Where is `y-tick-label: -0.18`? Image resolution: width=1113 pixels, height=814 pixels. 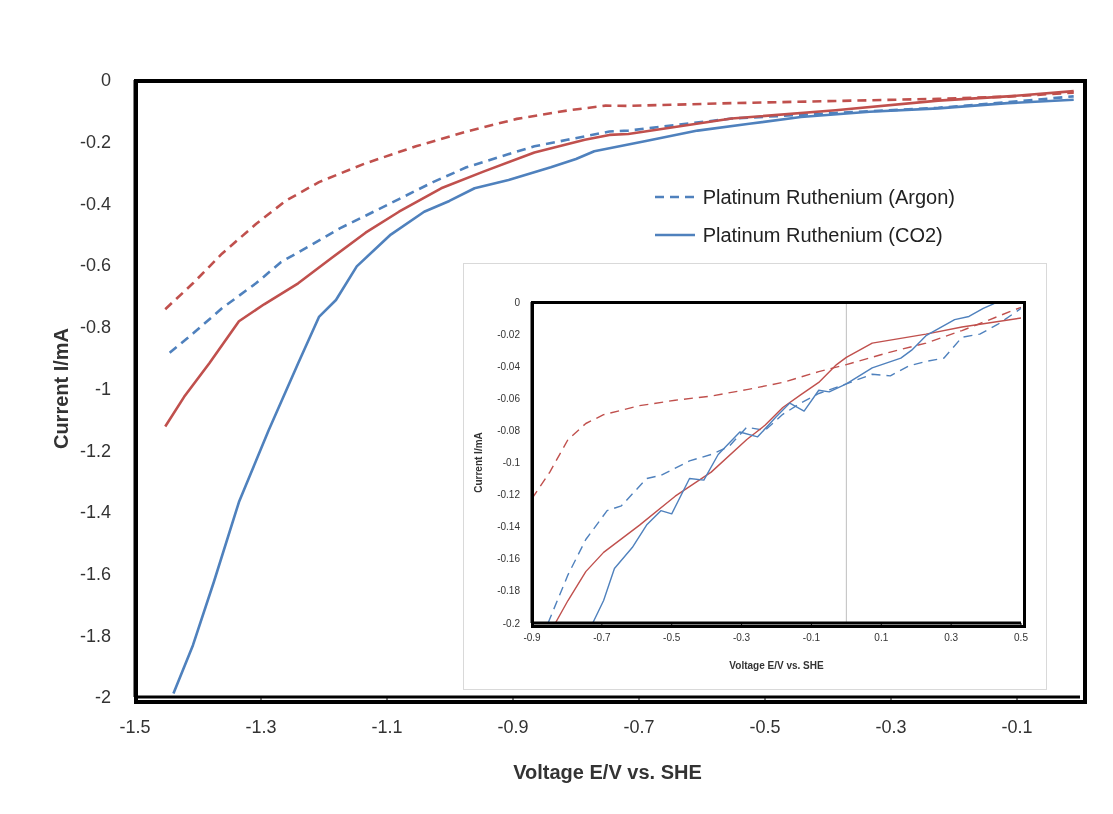
y-tick-label: -0.18 is located at coordinates (509, 591).